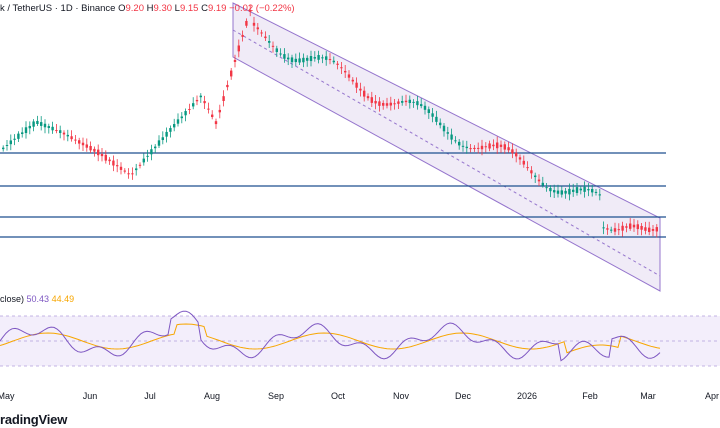  What do you see at coordinates (58, 8) in the screenshot?
I see `symbol-label: k / TetherUS · 1D · Binance` at bounding box center [58, 8].